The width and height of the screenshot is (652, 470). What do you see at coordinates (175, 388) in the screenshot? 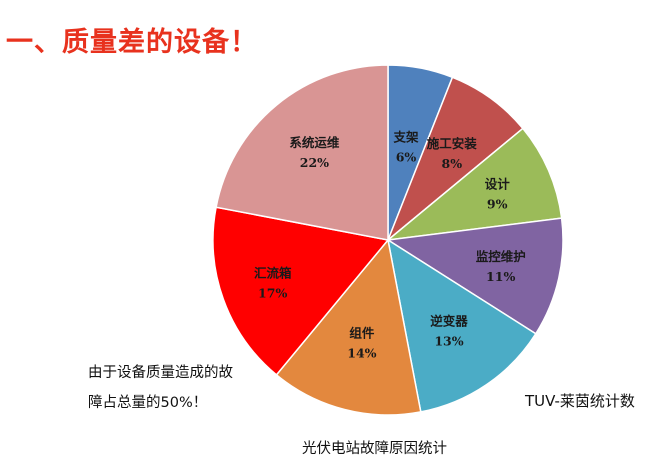
I see `quality-note: 由于设备质量造成的故 障占总量的50%！` at bounding box center [175, 388].